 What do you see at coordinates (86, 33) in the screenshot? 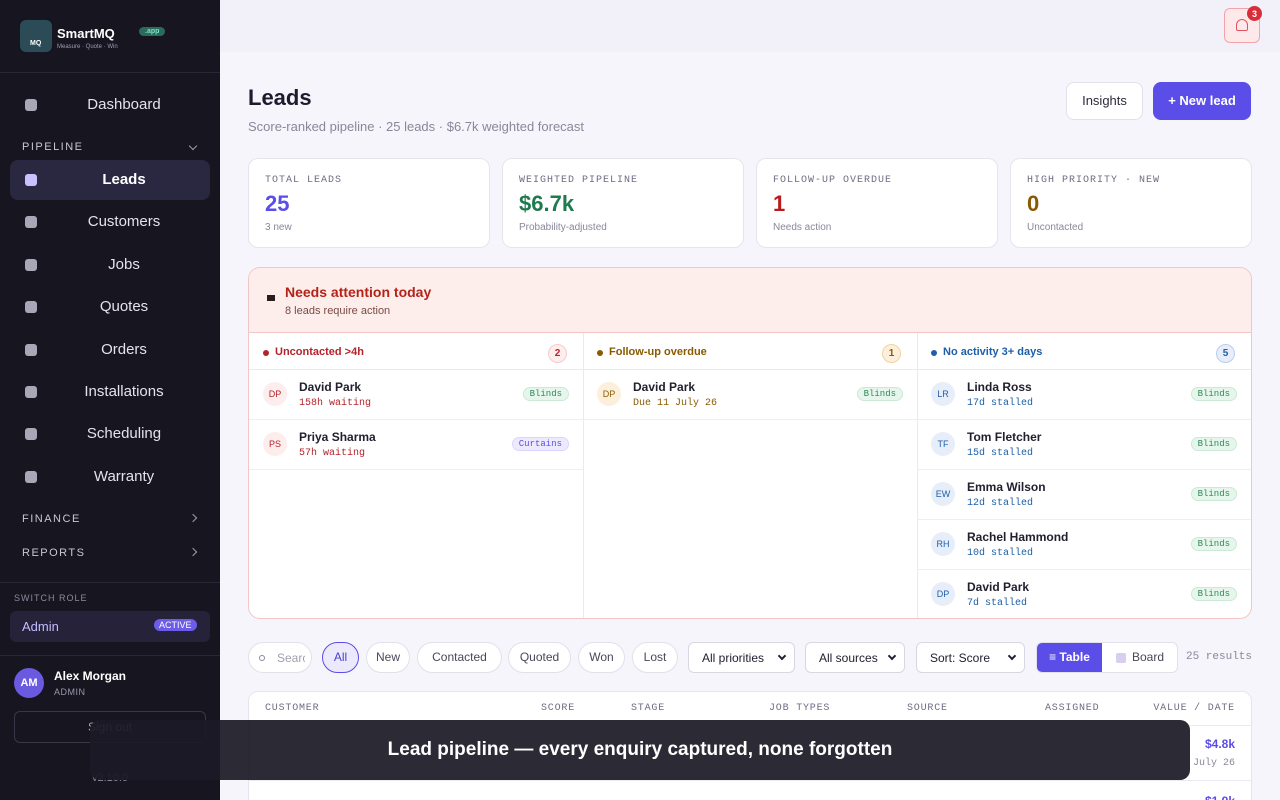
I see `brand-name: SmartMQ` at bounding box center [86, 33].